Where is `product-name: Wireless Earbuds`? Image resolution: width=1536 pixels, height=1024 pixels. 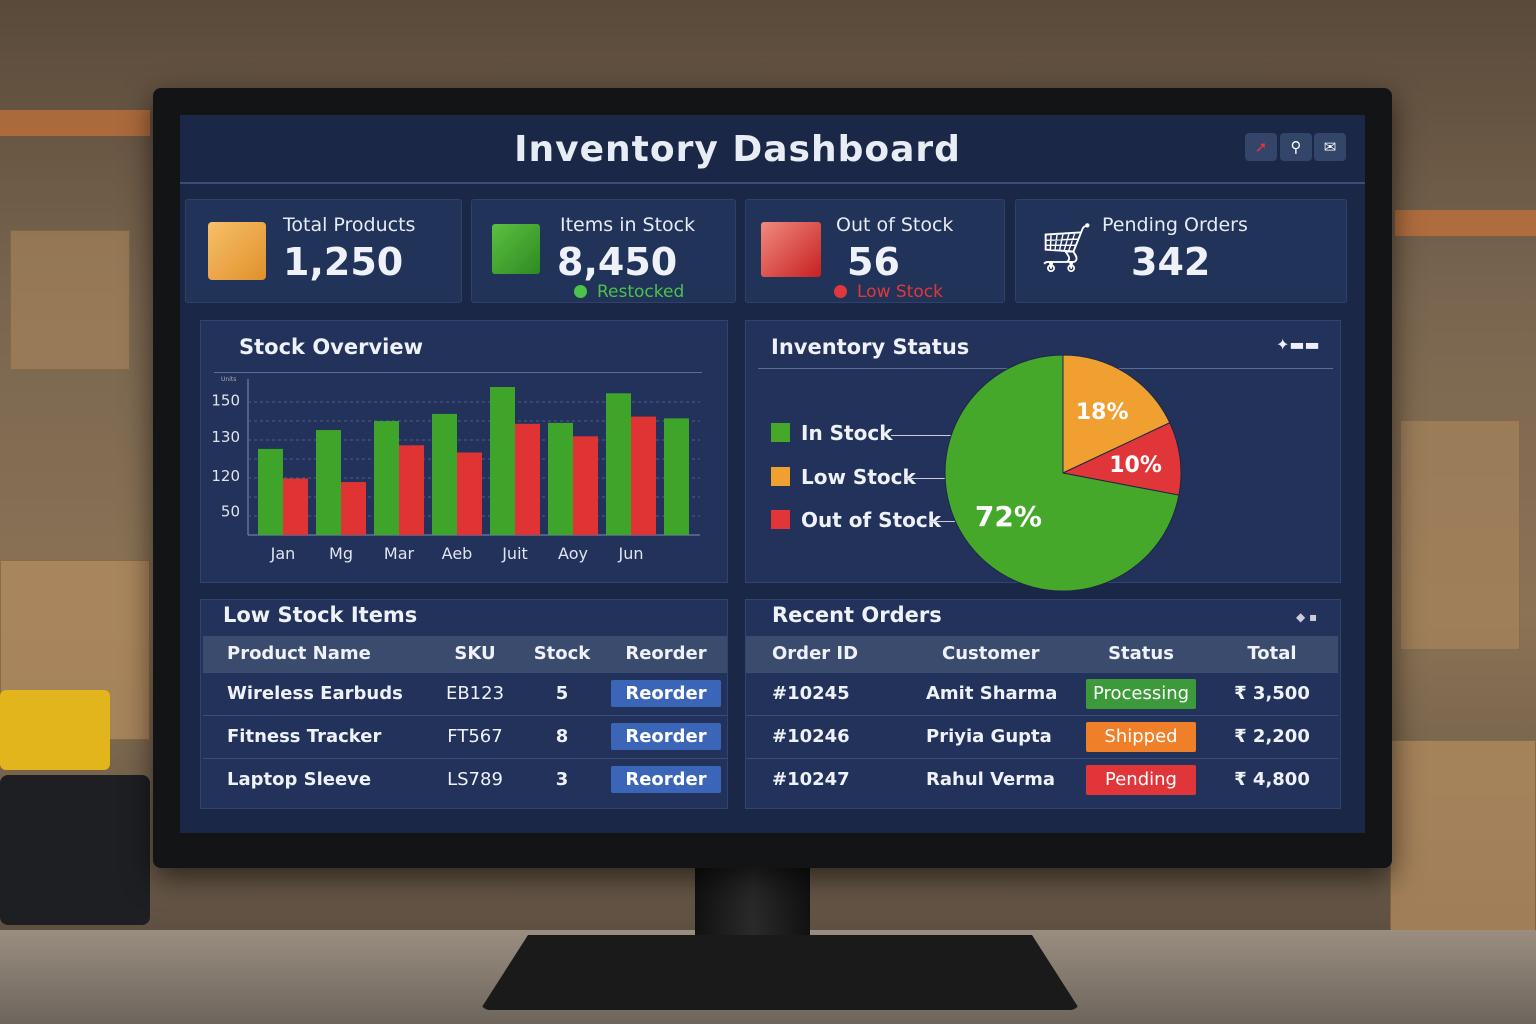 product-name: Wireless Earbuds is located at coordinates (317, 693).